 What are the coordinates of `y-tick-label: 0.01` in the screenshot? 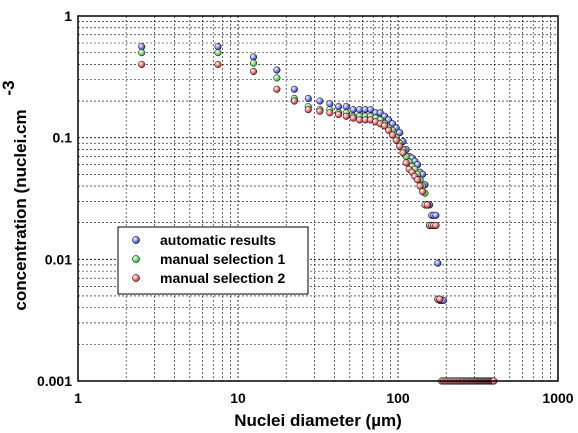 It's located at (58, 259).